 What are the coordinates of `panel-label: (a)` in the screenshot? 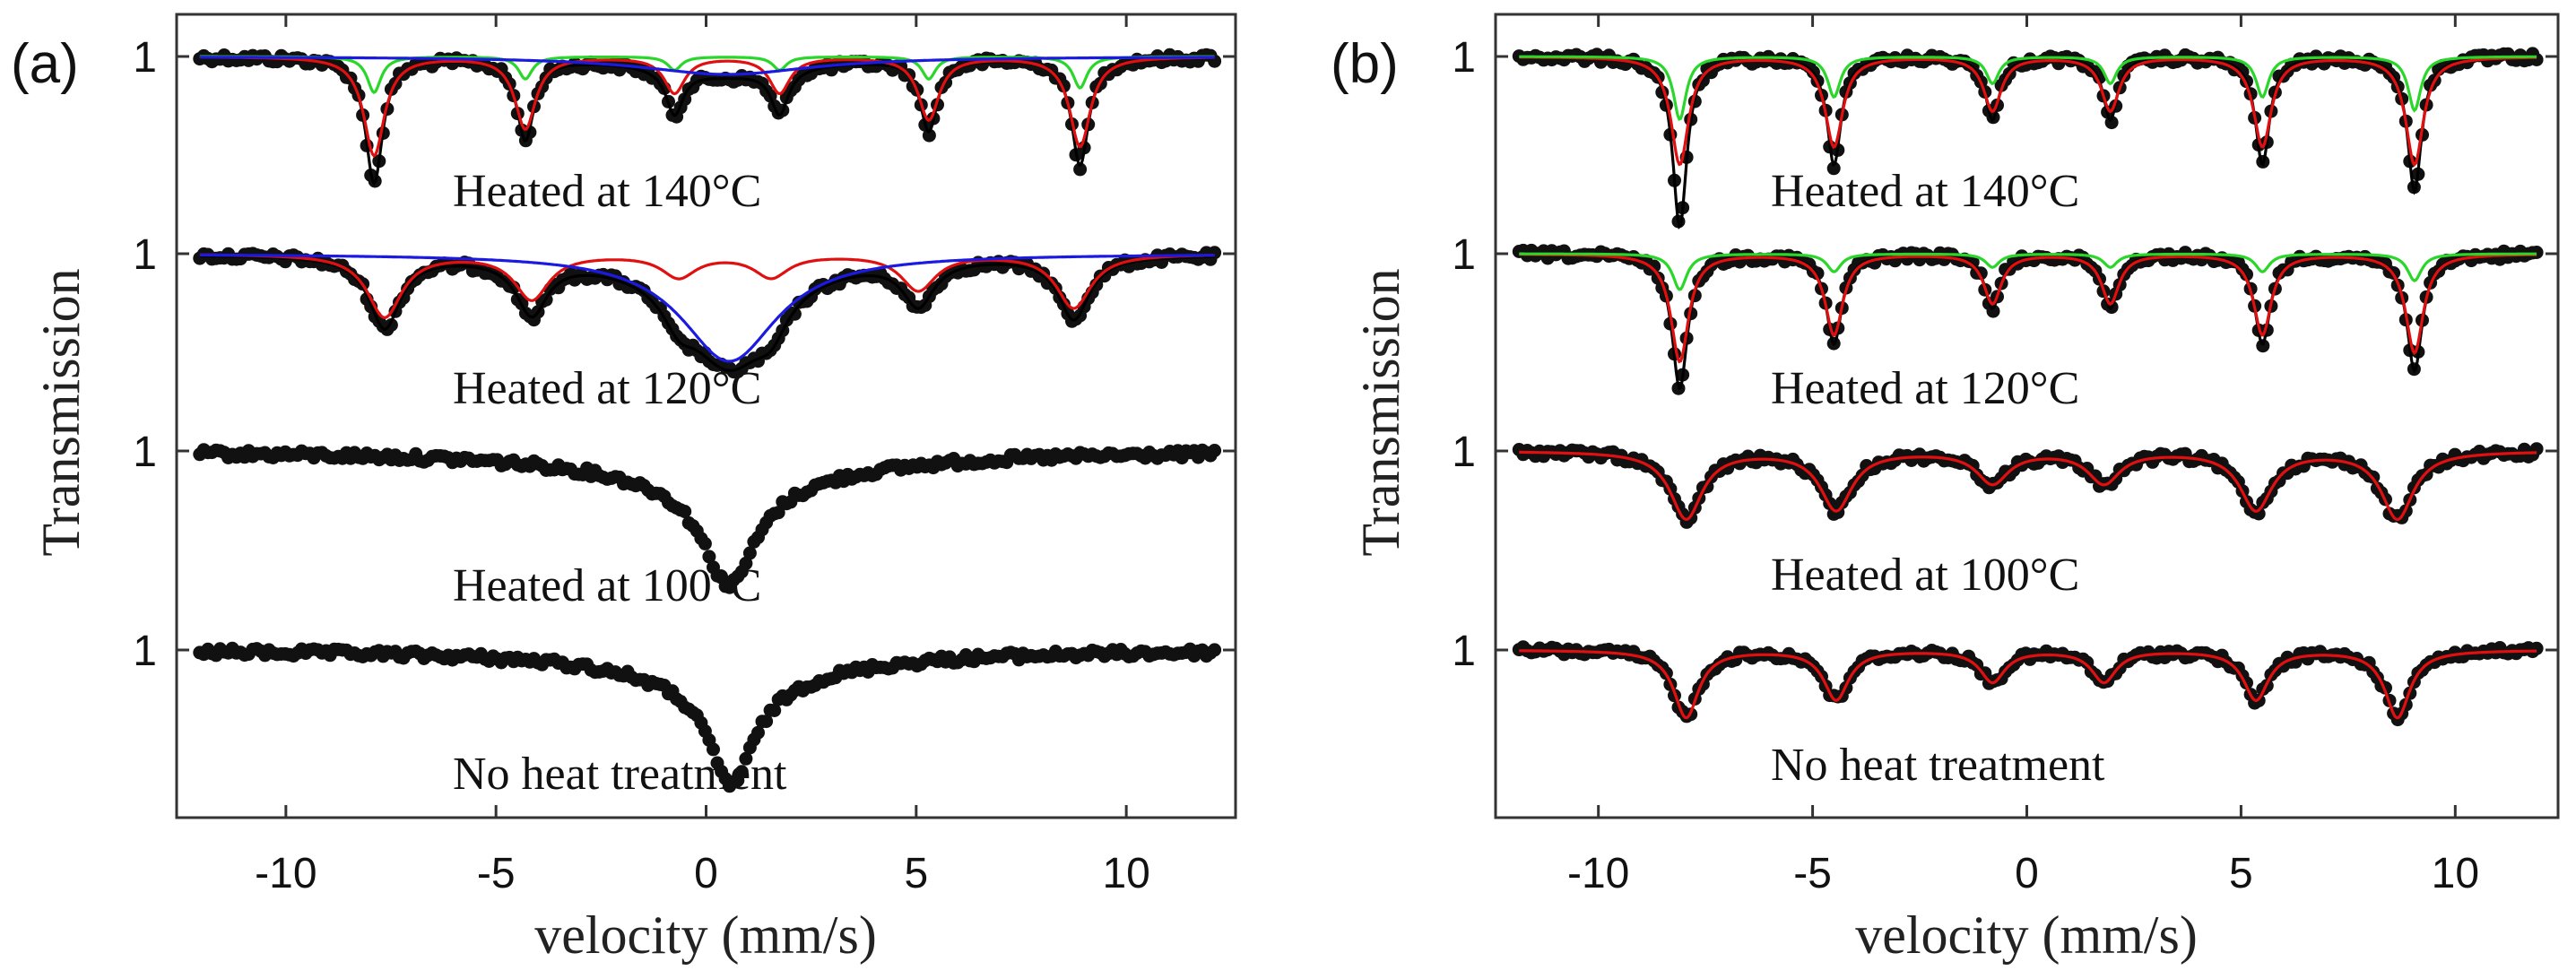 It's located at (45, 64).